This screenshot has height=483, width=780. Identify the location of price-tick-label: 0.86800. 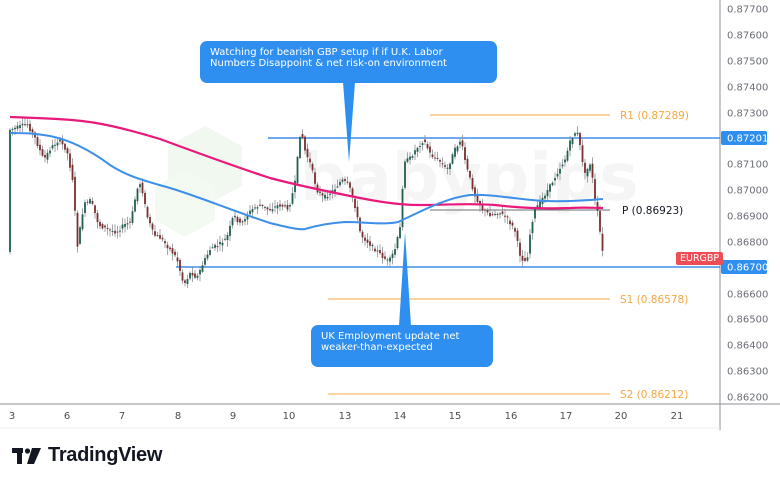
(747, 243).